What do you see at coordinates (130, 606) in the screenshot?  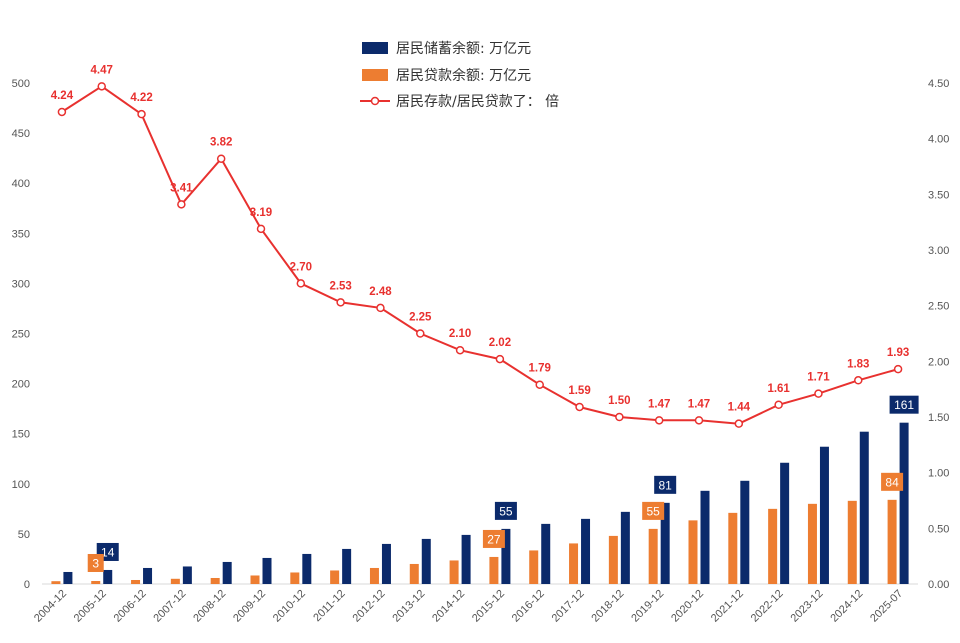 I see `x-tick-label: 2006-12` at bounding box center [130, 606].